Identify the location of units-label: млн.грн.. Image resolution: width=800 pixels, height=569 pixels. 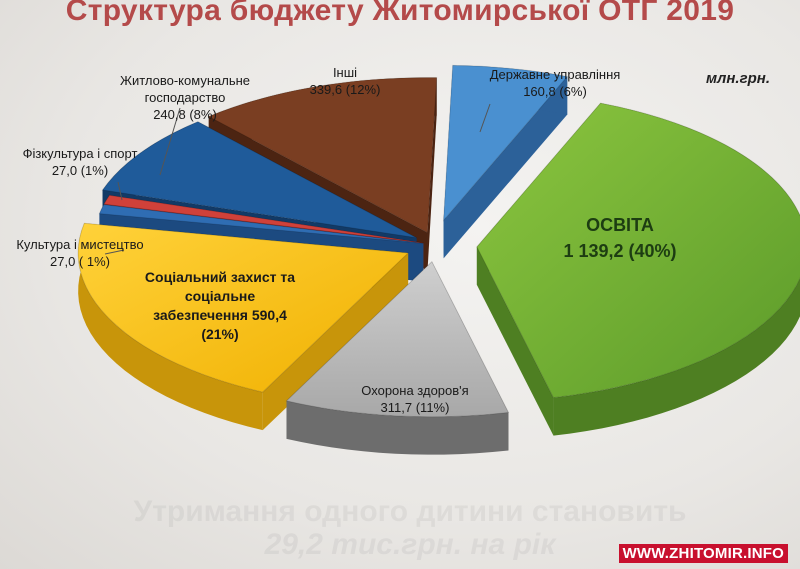
(737, 78).